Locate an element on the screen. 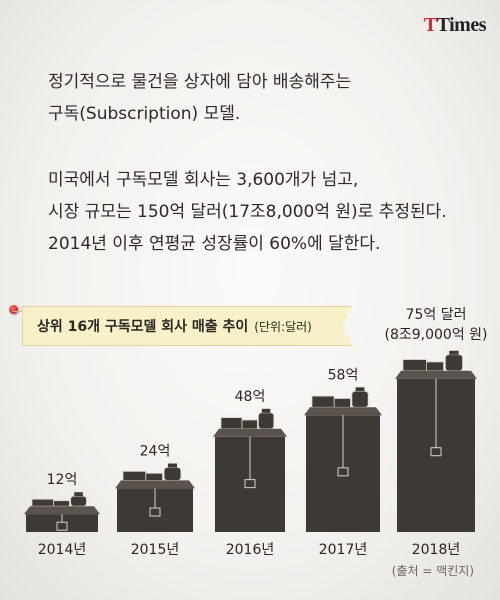  category-label-1: 2015년 is located at coordinates (155, 550).